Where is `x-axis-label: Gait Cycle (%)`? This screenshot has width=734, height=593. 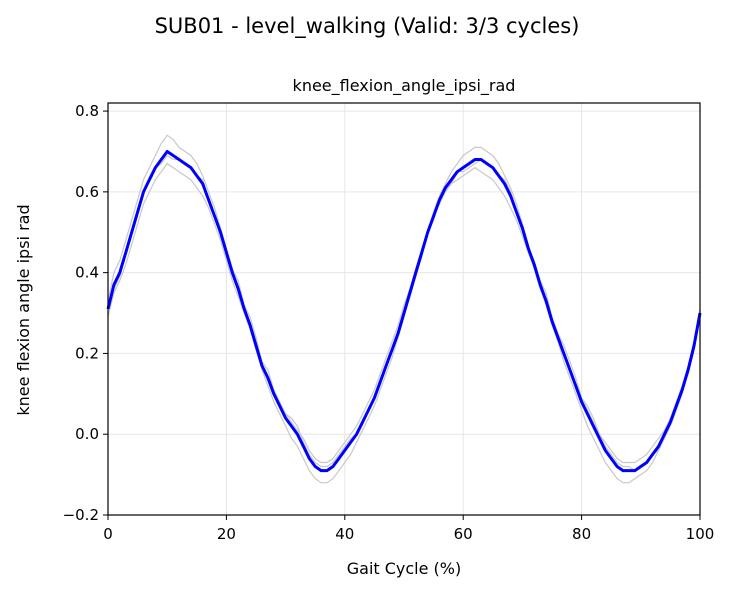 x-axis-label: Gait Cycle (%) is located at coordinates (404, 568).